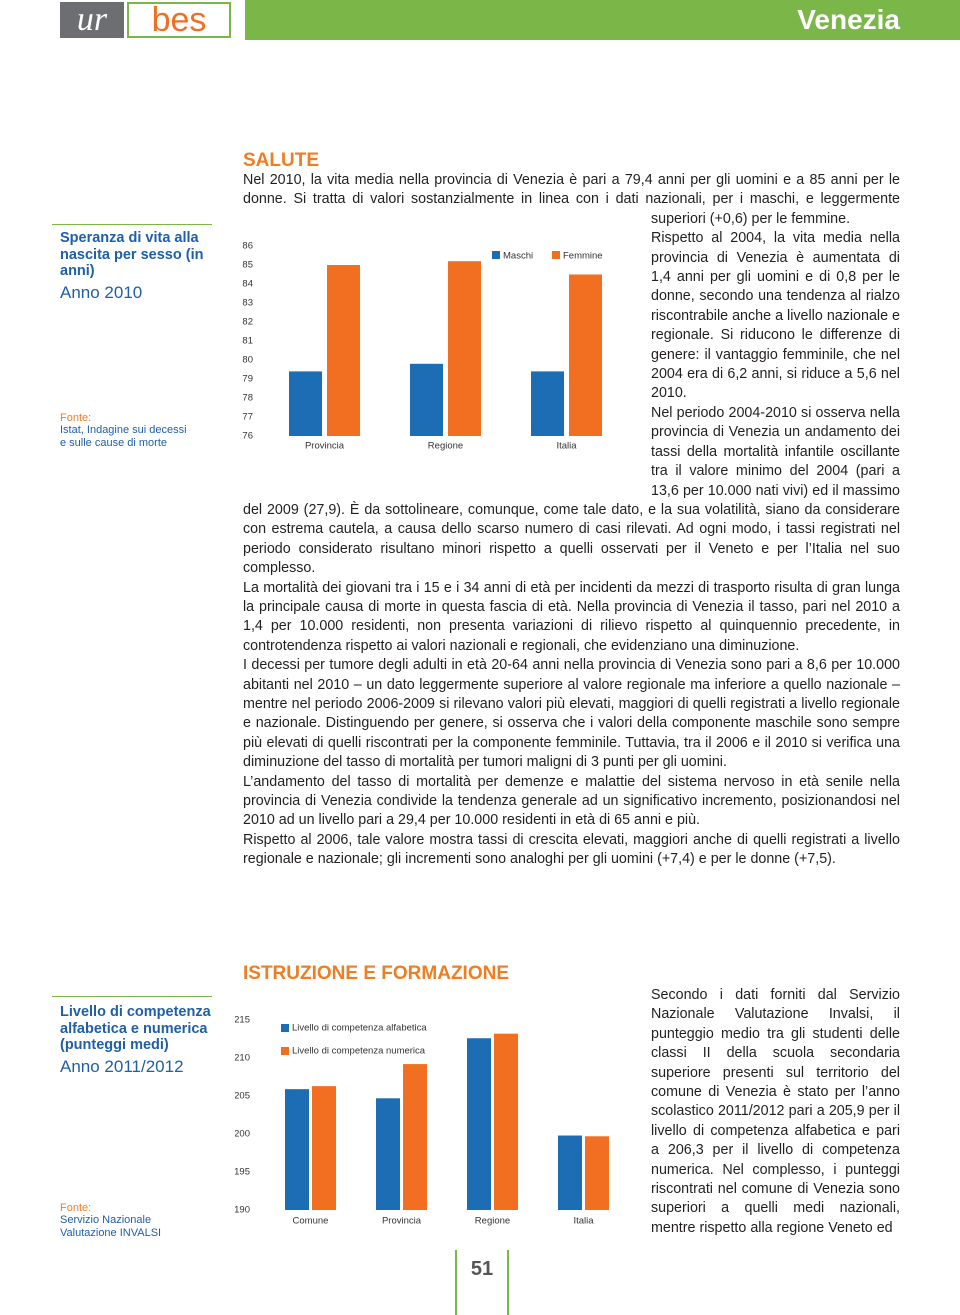  Describe the element at coordinates (247, 379) in the screenshot. I see `y-tick-label: 79` at that location.